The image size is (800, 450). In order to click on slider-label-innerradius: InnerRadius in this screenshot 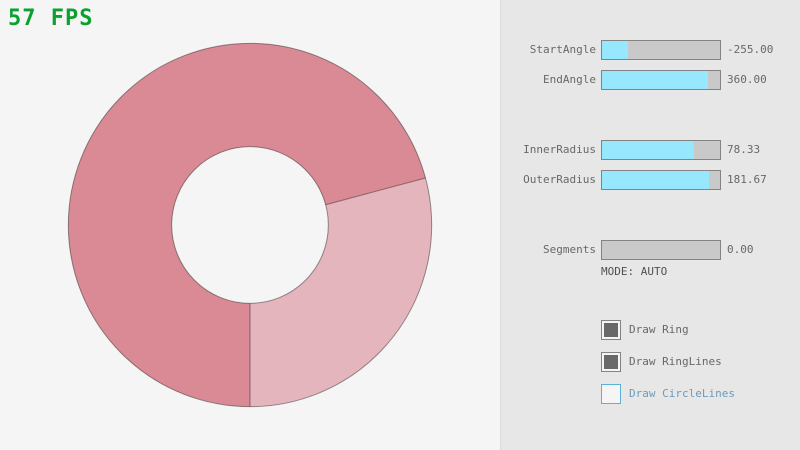, I will do `click(559, 149)`.